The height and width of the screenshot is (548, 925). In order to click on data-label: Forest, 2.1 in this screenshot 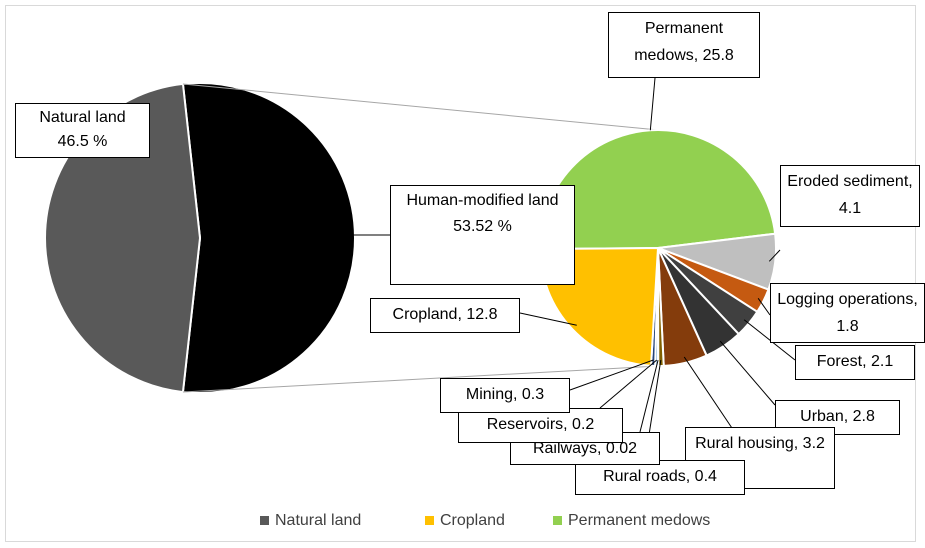, I will do `click(855, 362)`.